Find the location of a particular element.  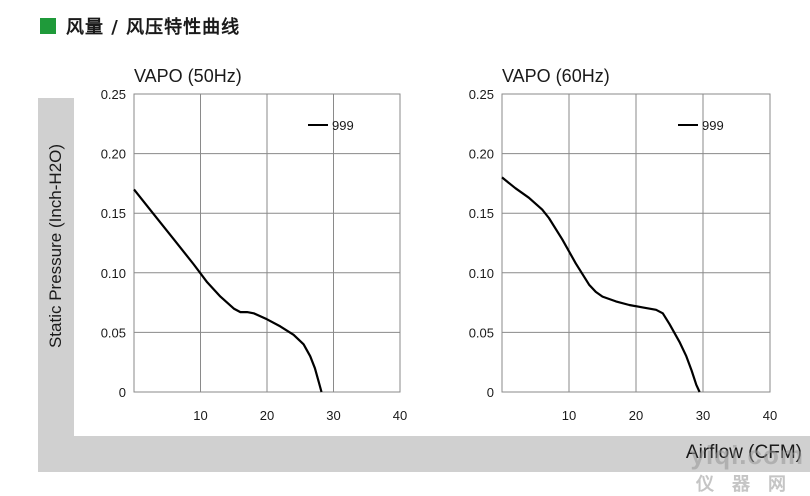

chart2-x-tick-label: 40 is located at coordinates (770, 415).